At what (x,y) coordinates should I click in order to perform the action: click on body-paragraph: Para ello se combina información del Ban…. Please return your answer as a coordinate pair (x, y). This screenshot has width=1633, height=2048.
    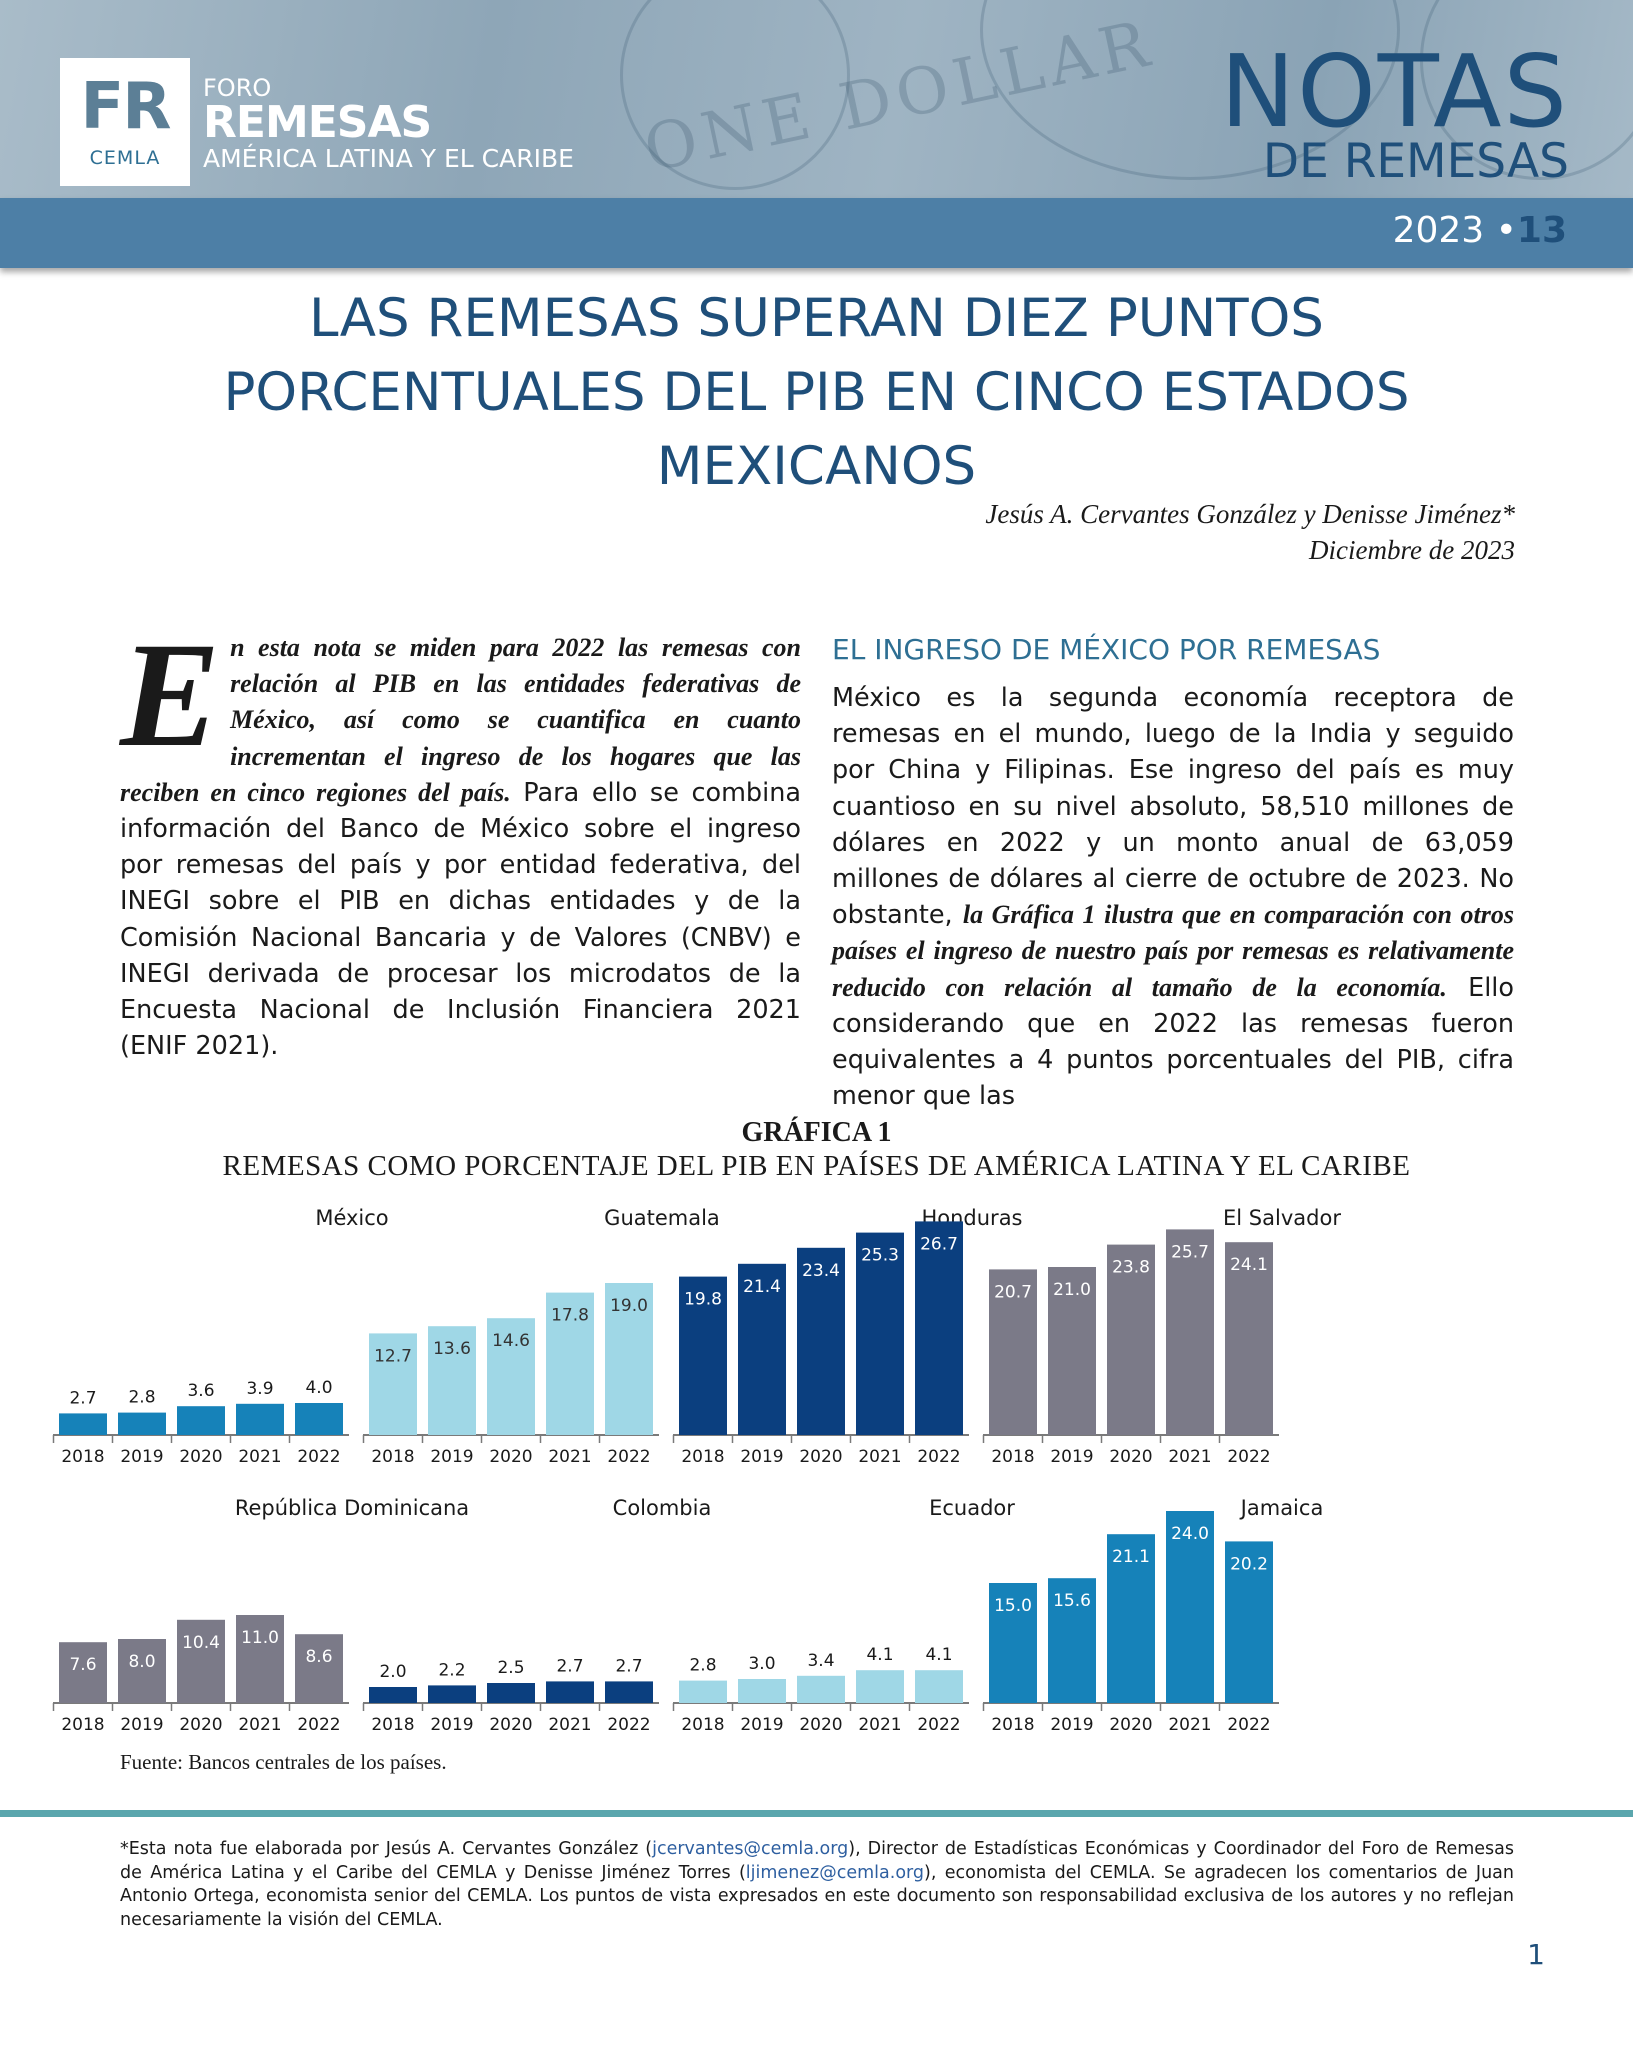
    Looking at the image, I should click on (460, 919).